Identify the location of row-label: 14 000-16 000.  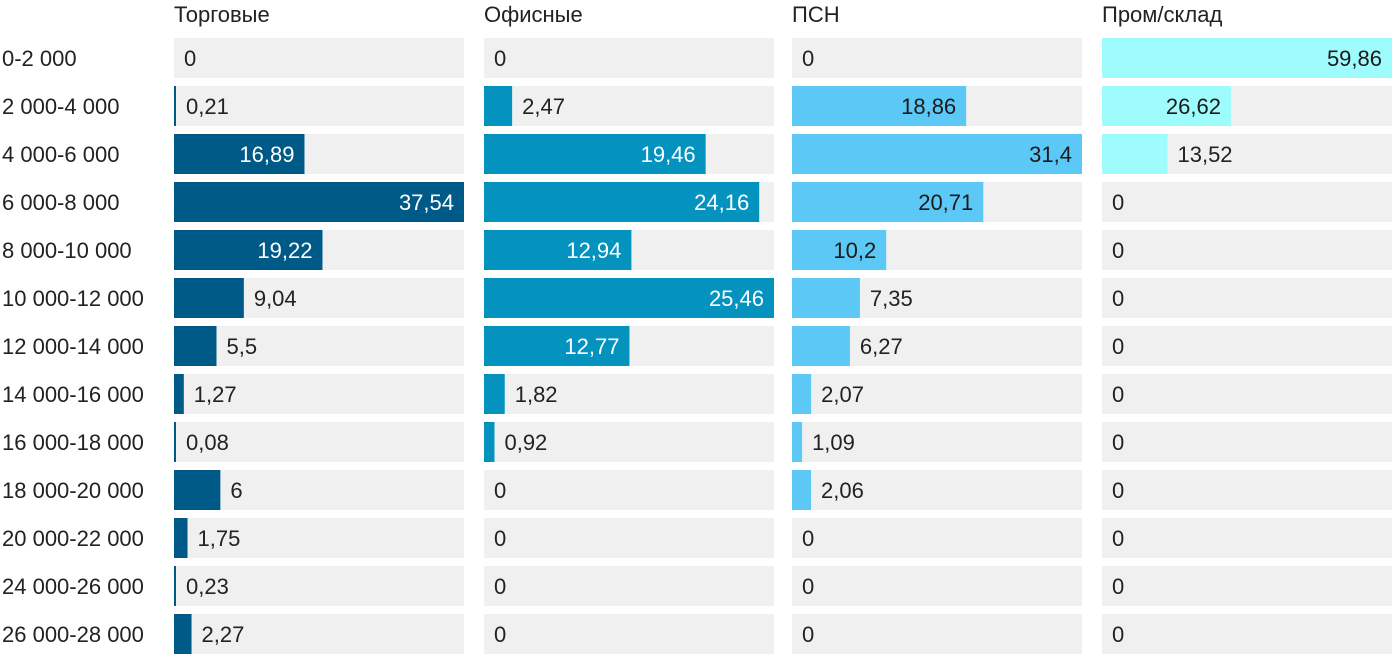
(73, 394).